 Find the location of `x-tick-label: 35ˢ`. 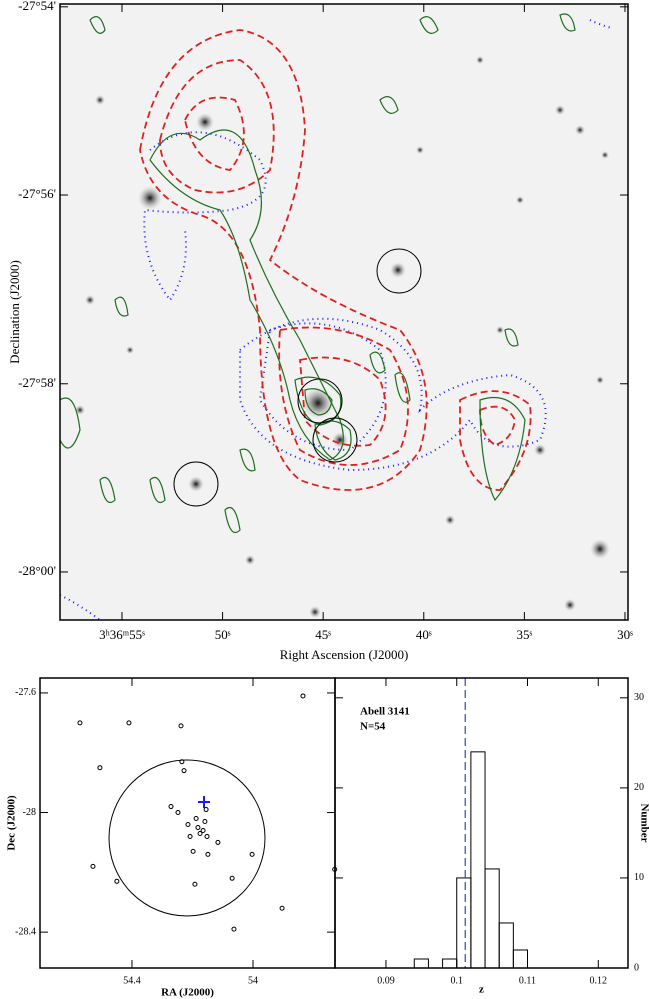

x-tick-label: 35ˢ is located at coordinates (524, 634).